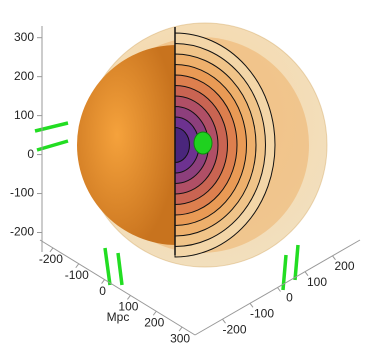 This screenshot has height=349, width=377. Describe the element at coordinates (118, 317) in the screenshot. I see `axis-label: Mpc` at that location.